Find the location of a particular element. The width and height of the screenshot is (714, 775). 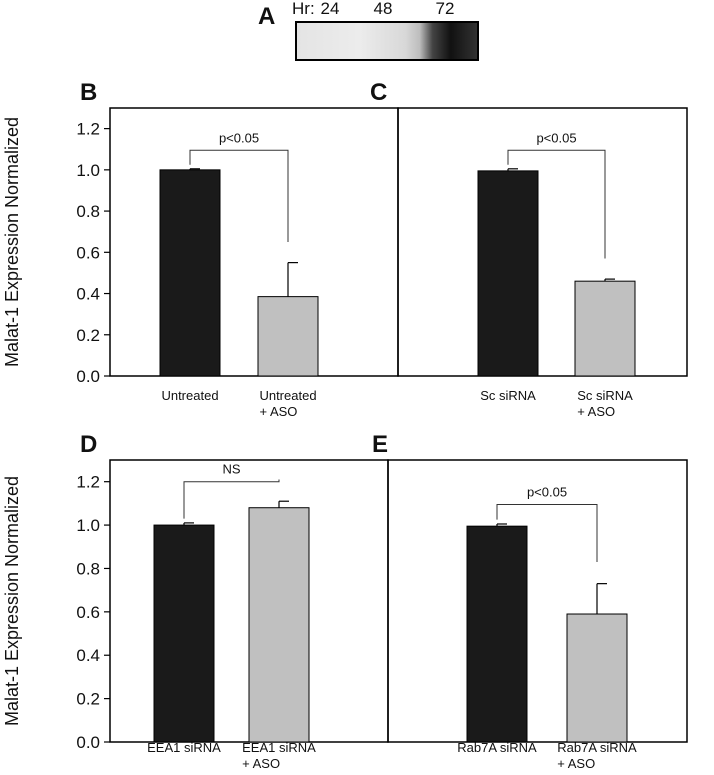

time-label: Hr: is located at coordinates (303, 9).